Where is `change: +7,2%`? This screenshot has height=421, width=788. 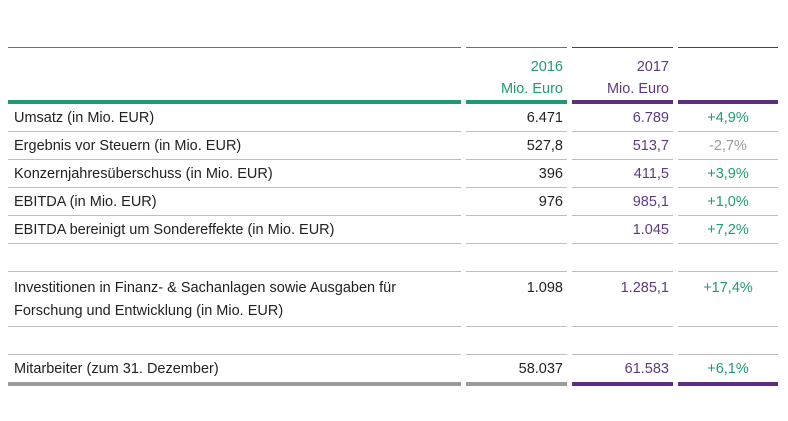
change: +7,2% is located at coordinates (728, 230).